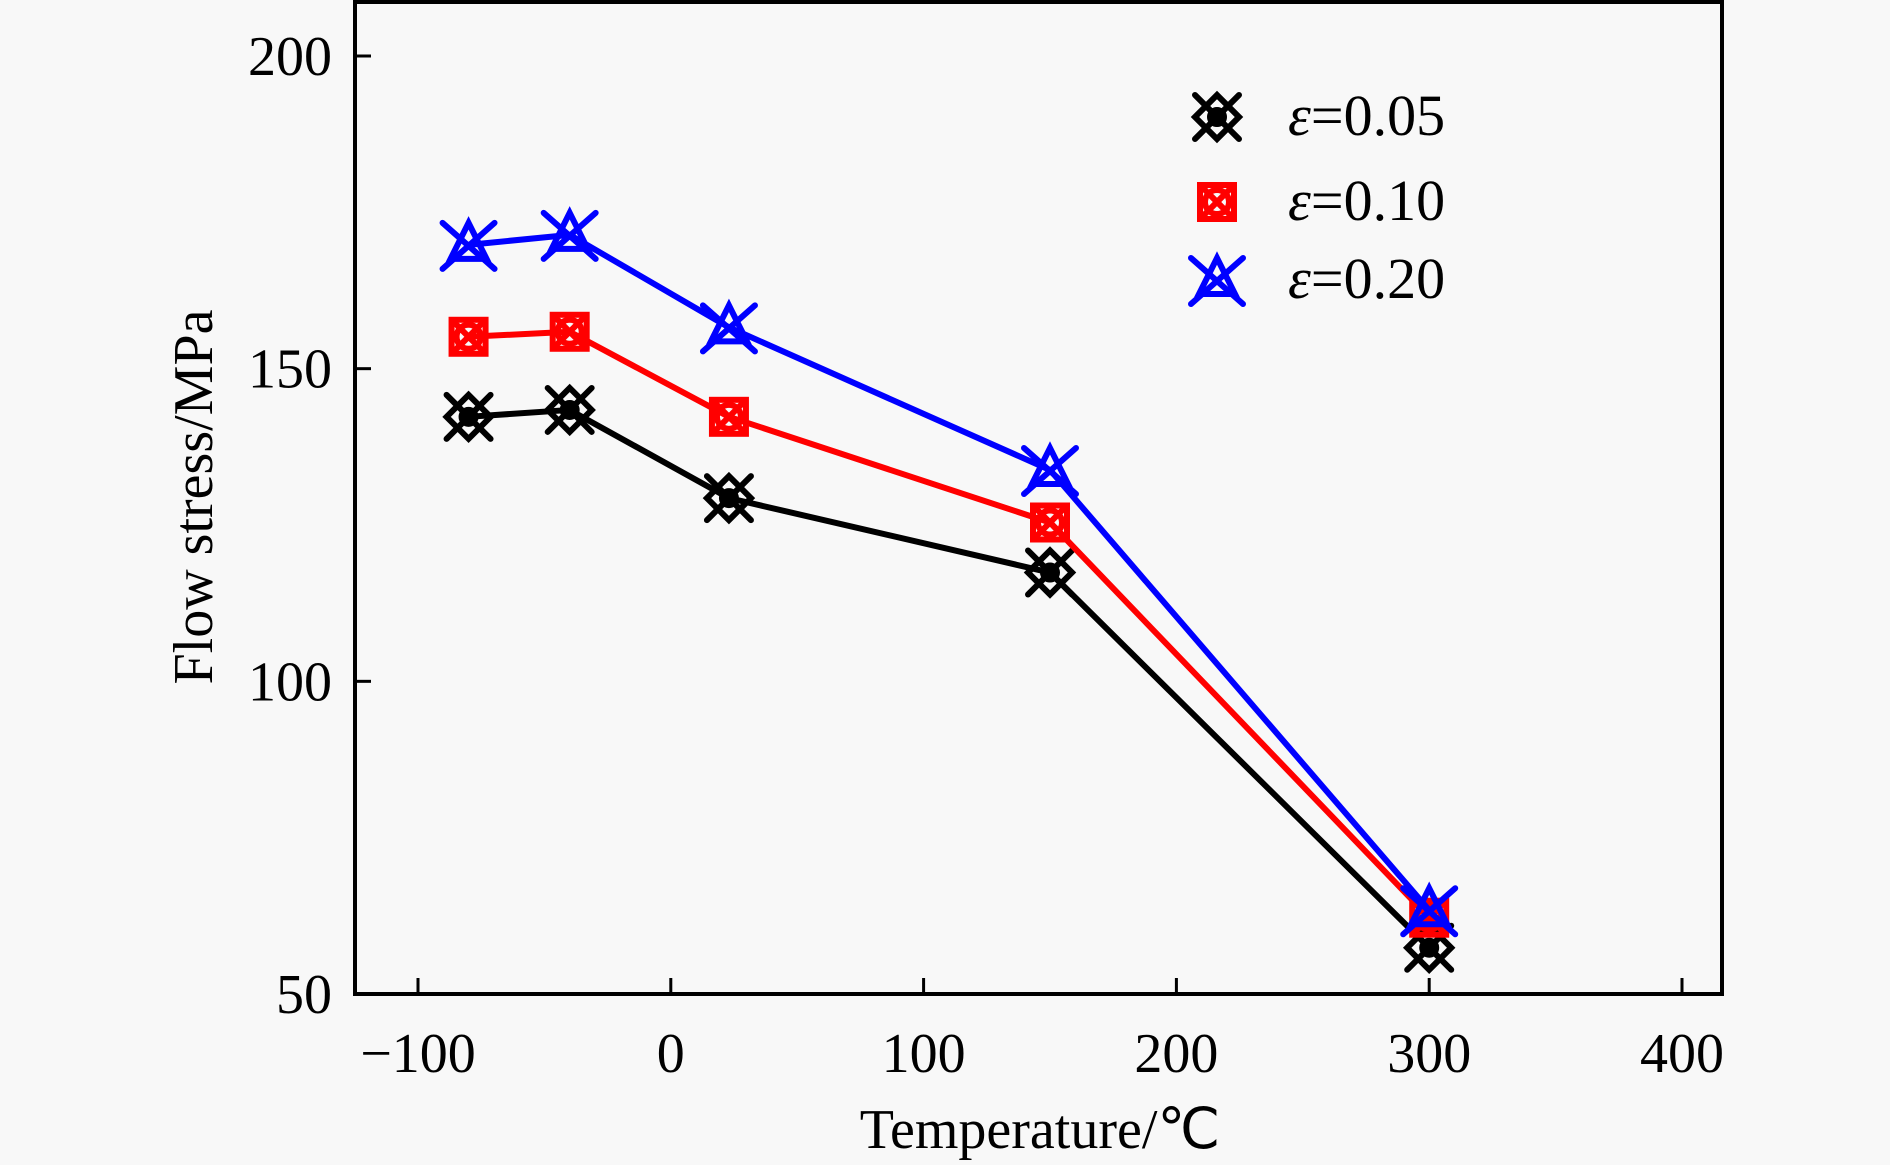  Describe the element at coordinates (1378, 278) in the screenshot. I see `legend-value: =0.20` at that location.